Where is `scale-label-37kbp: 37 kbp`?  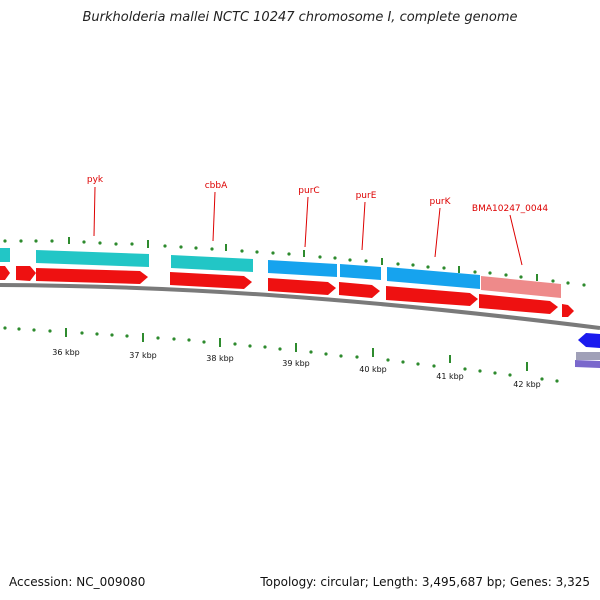
scale-label-37kbp: 37 kbp is located at coordinates (143, 355).